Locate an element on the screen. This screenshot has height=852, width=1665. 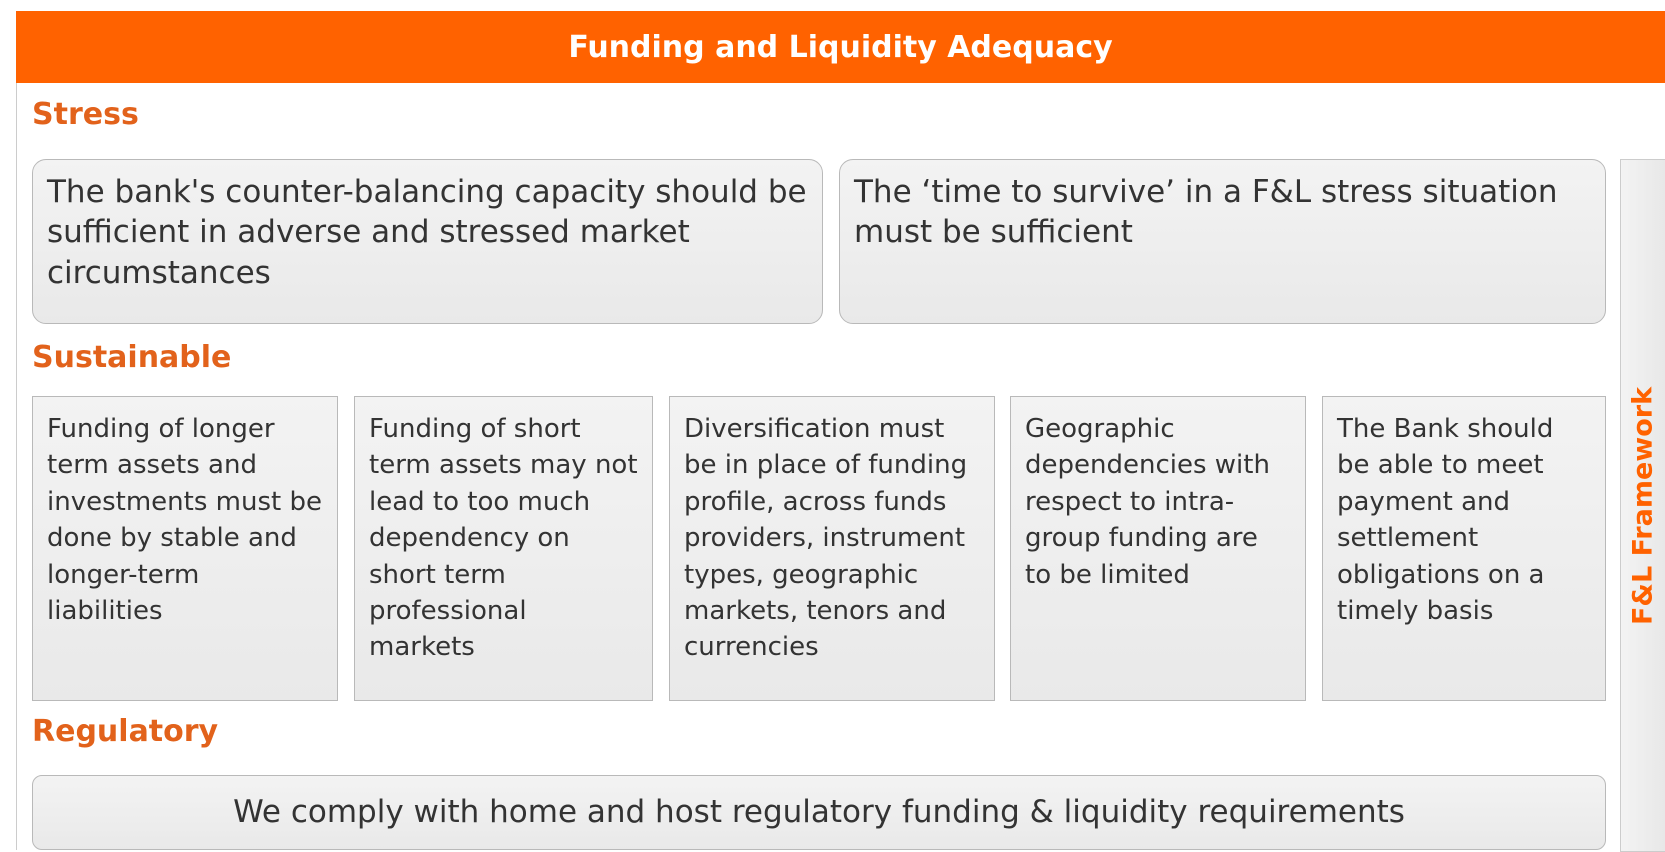
side-label: F&L Framework is located at coordinates (1643, 505).